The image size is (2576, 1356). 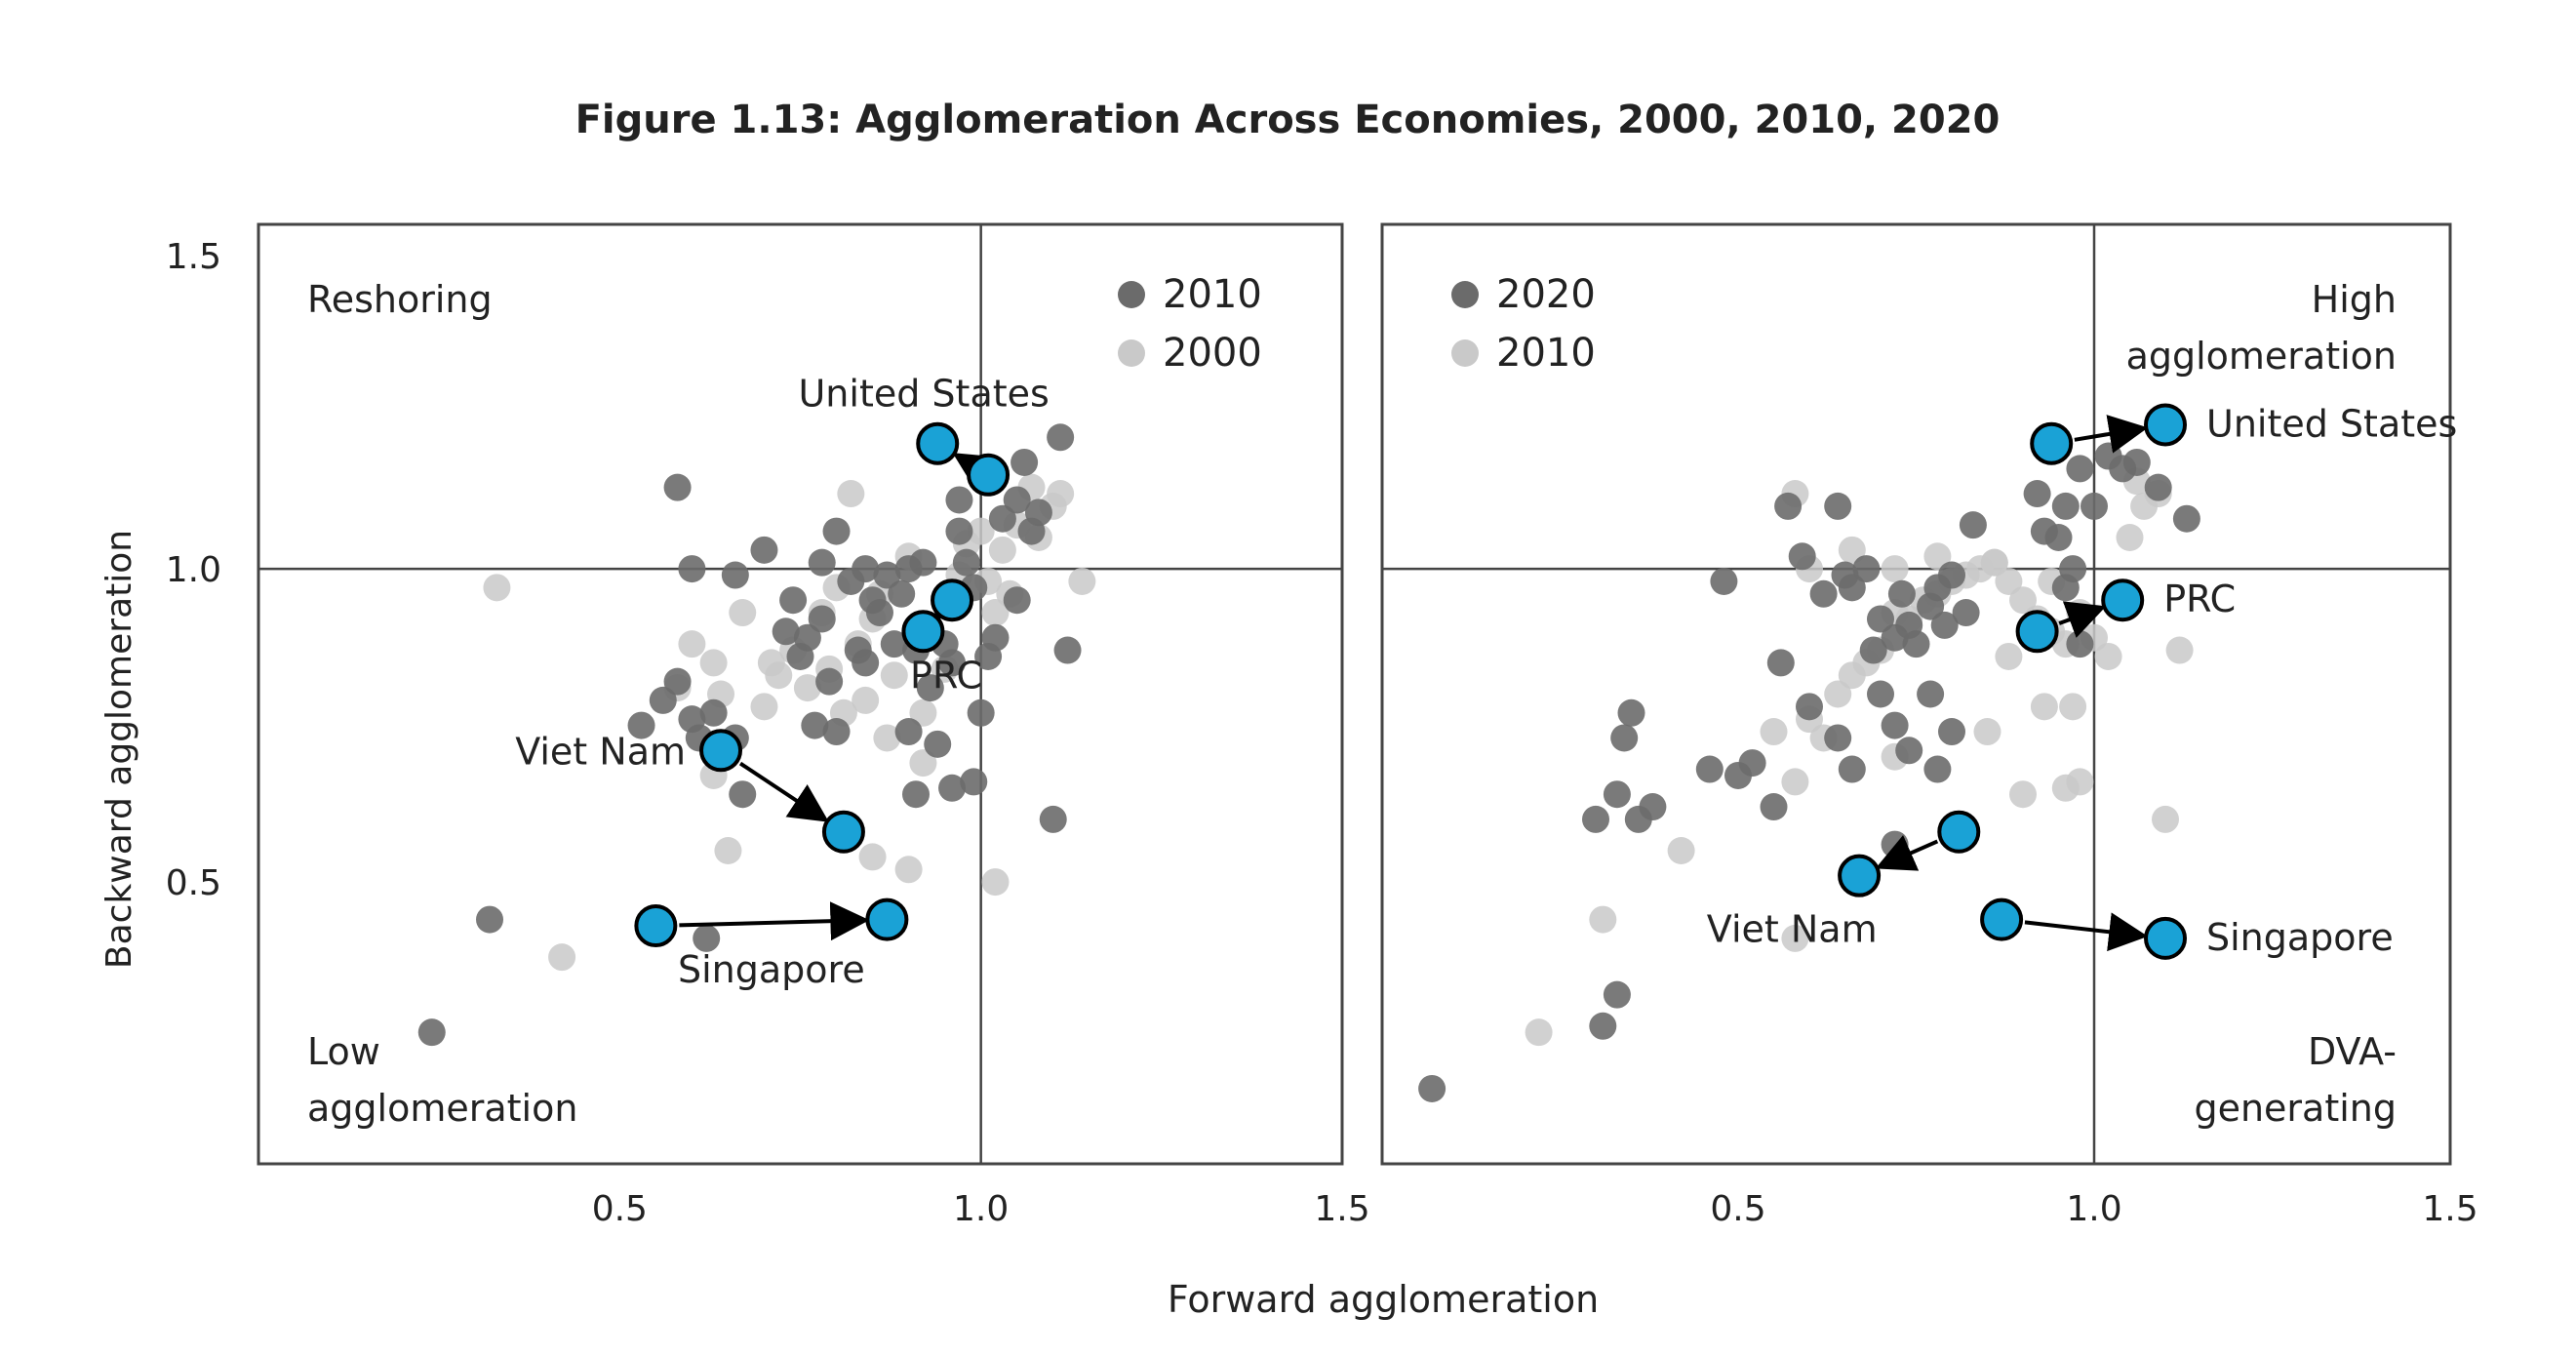 What do you see at coordinates (1341, 1209) in the screenshot?
I see `x-tick-label: 1.5` at bounding box center [1341, 1209].